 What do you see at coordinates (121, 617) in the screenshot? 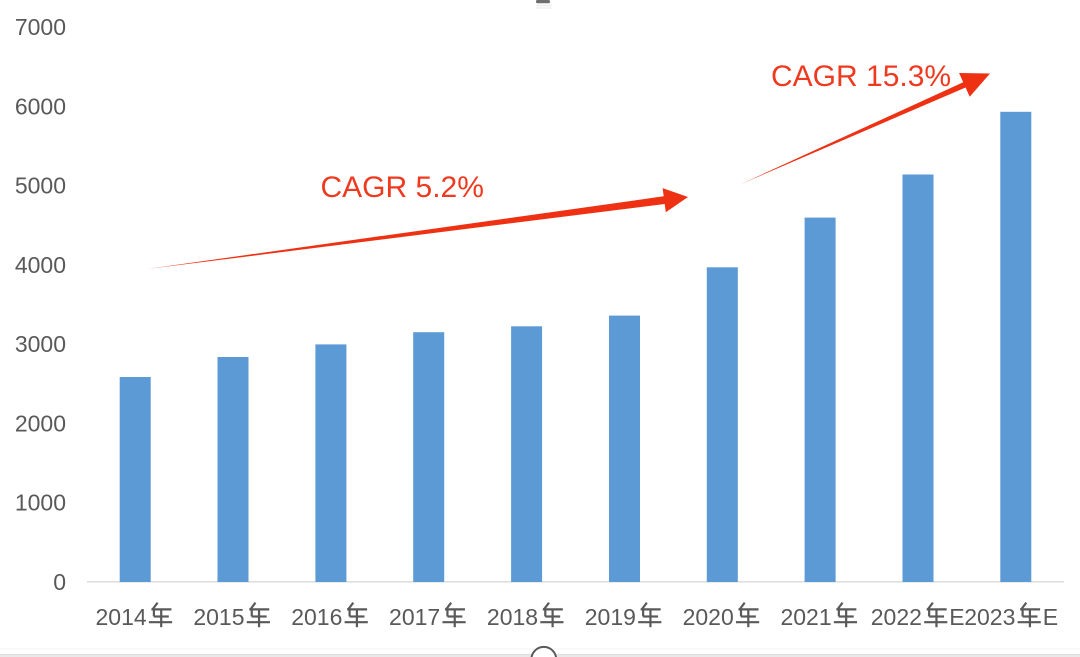
I see `svg-text: 2014` at bounding box center [121, 617].